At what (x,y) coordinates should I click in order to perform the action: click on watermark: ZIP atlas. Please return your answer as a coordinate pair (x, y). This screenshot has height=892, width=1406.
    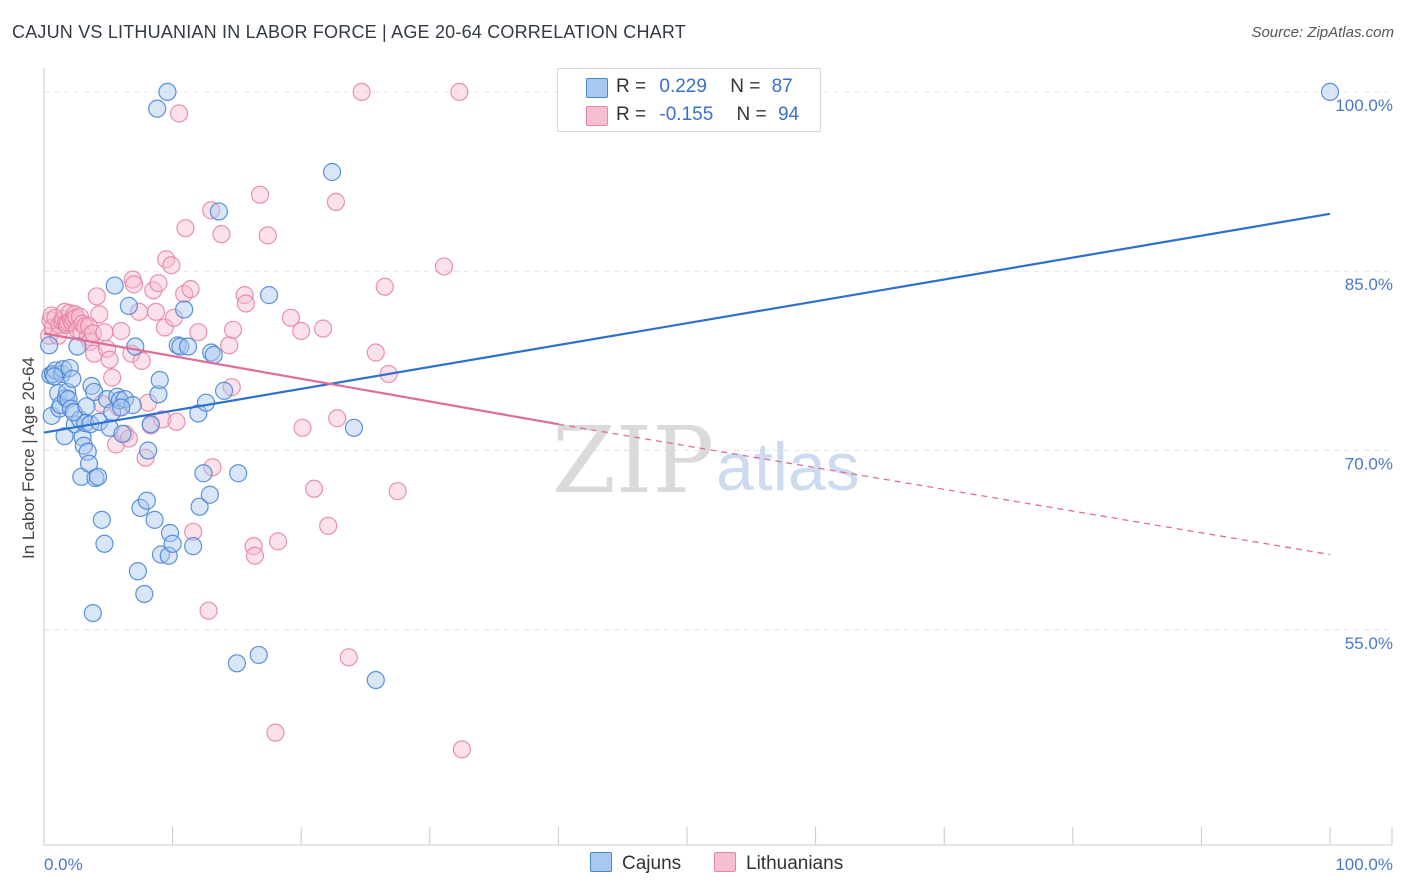
    Looking at the image, I should click on (706, 460).